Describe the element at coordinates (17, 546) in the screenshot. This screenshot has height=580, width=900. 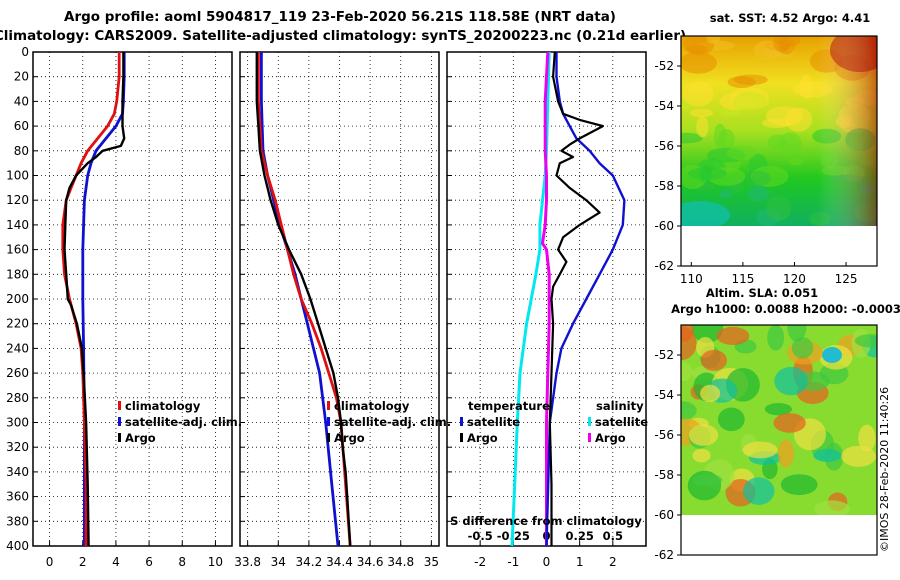
I see `y-tick-label: 400` at that location.